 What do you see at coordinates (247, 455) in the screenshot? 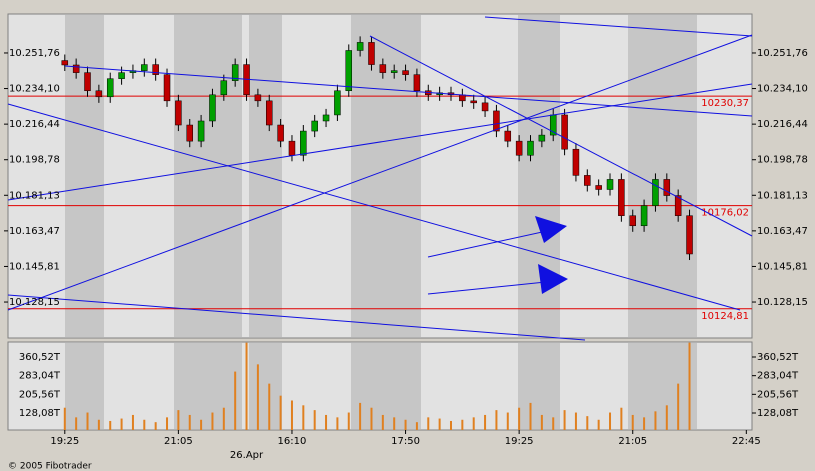
I see `date-label: 26.Apr` at bounding box center [247, 455].